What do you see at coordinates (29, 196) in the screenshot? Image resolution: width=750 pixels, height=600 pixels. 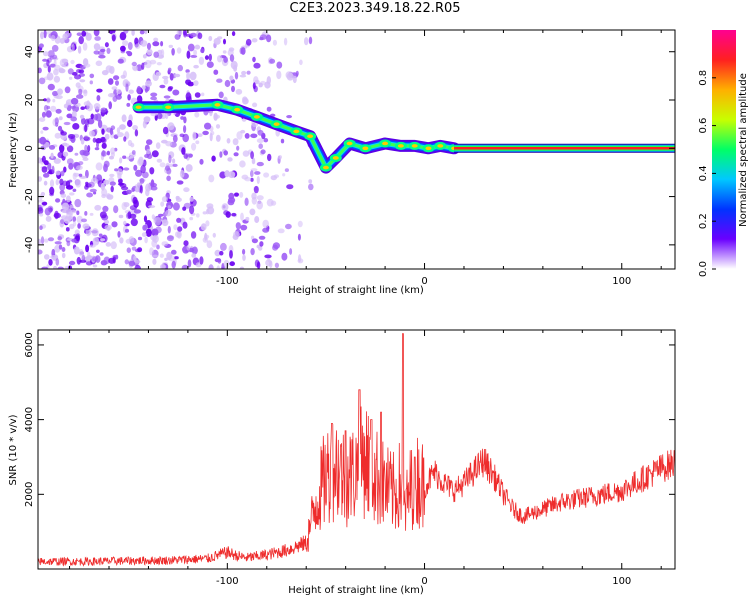 I see `y-tick-label: -20` at bounding box center [29, 196].